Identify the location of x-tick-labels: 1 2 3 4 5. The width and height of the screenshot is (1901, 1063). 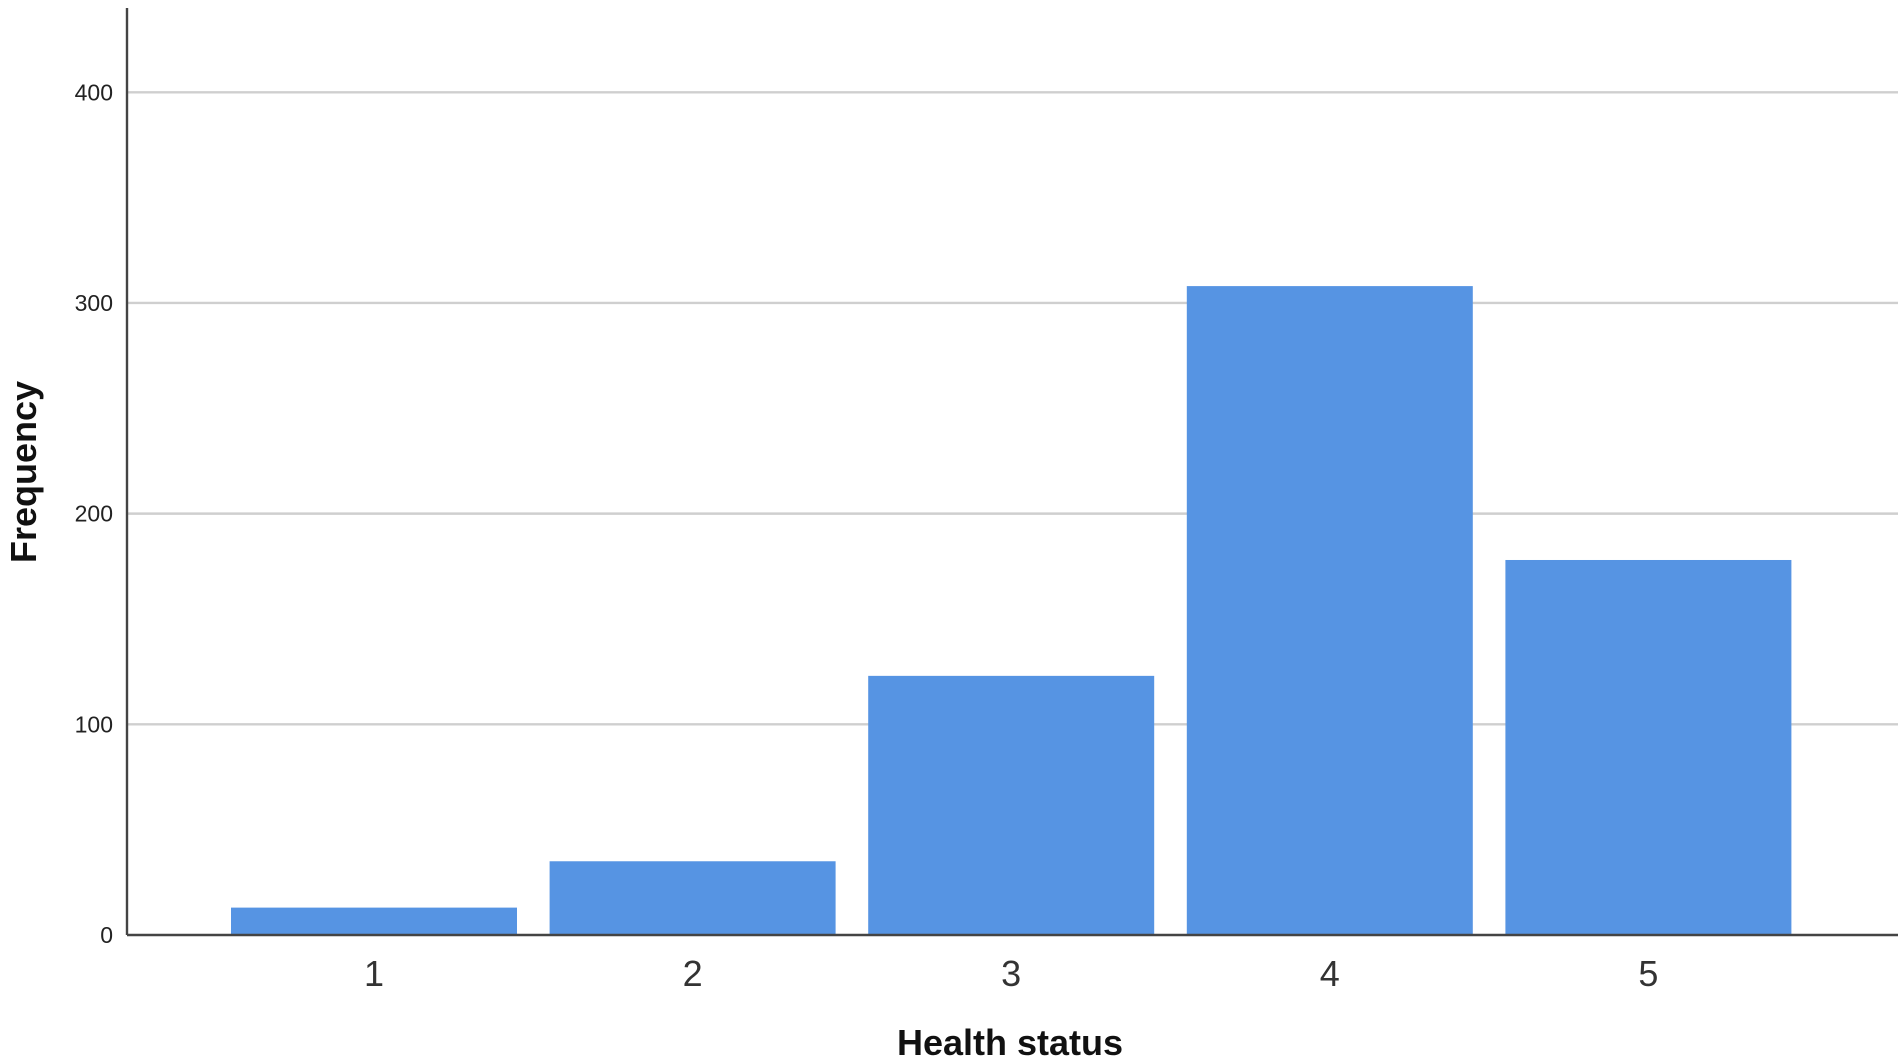
(1011, 973).